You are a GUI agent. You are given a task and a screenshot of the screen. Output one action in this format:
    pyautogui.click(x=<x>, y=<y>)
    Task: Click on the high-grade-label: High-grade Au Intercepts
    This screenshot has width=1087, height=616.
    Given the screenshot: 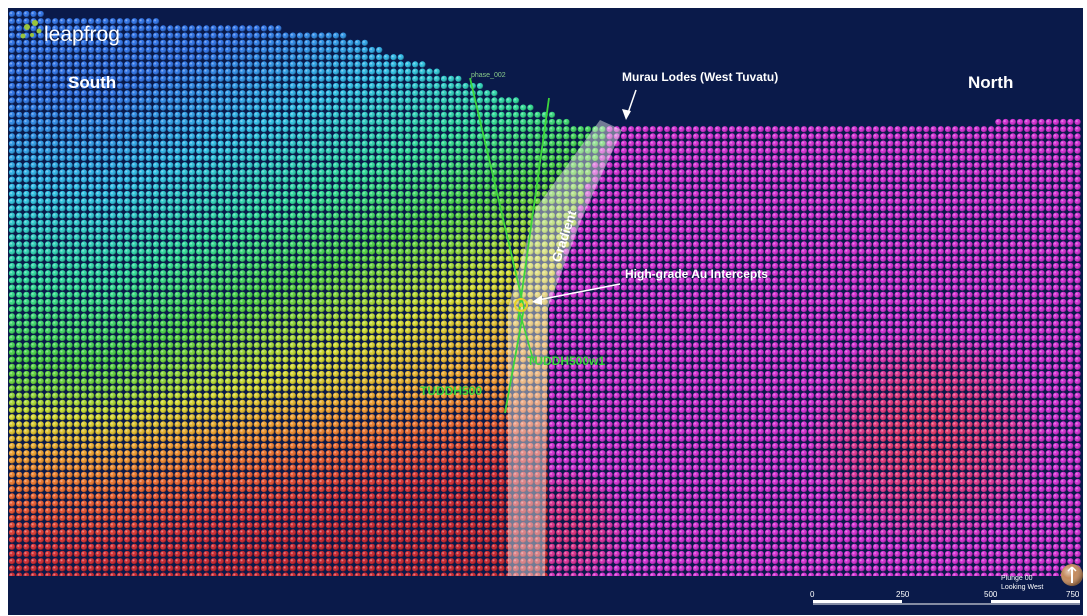 What is the action you would take?
    pyautogui.click(x=696, y=274)
    